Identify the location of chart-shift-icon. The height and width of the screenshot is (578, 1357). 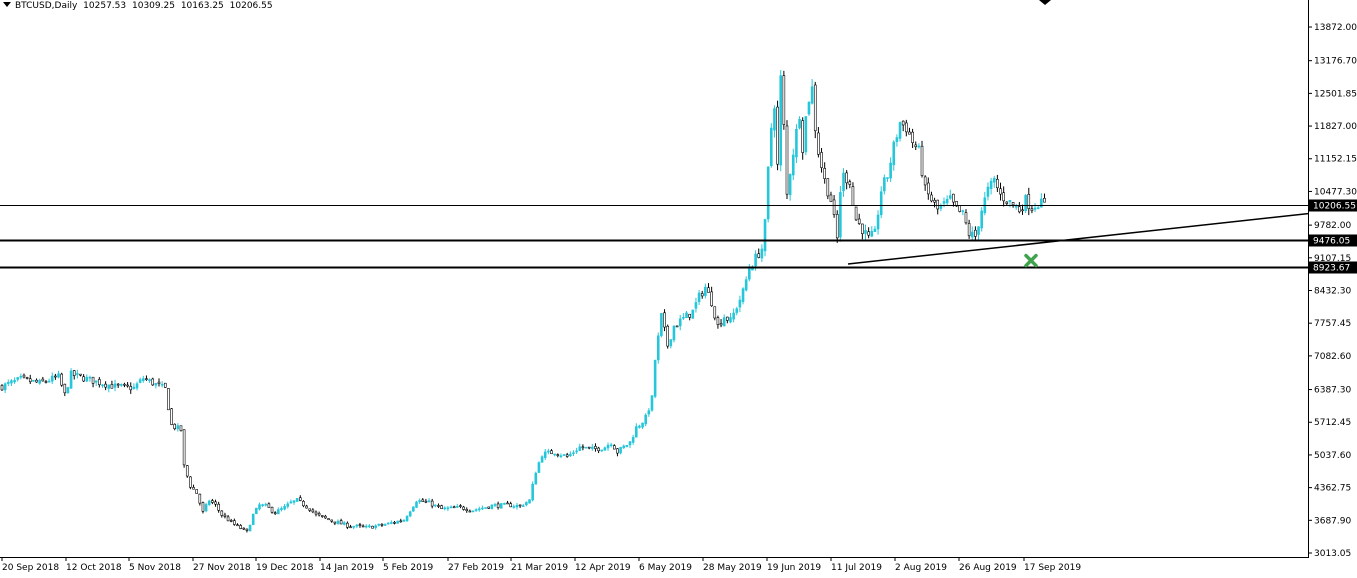
(1045, 2).